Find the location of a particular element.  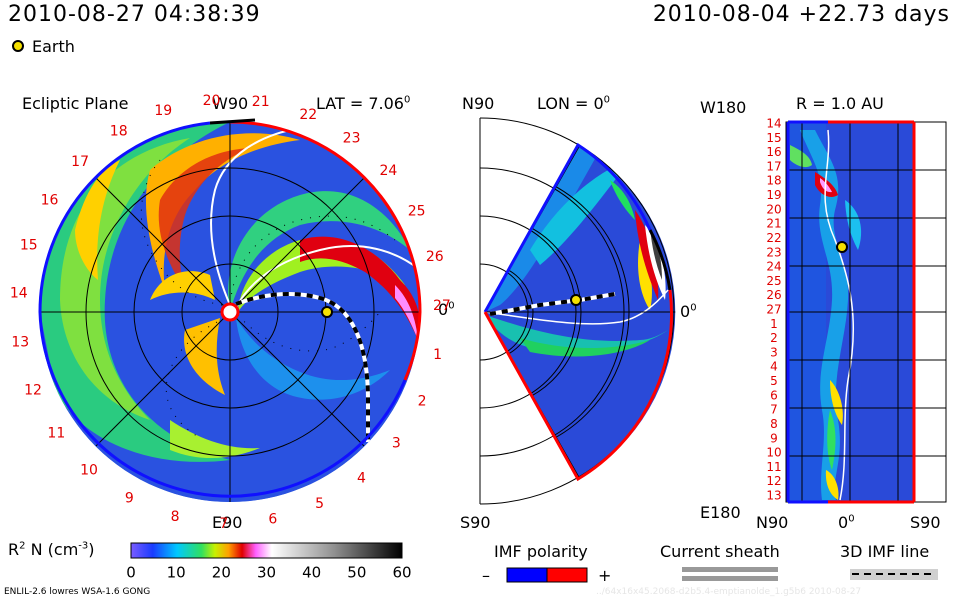

imf-line-label: 3D IMF line is located at coordinates (885, 551).